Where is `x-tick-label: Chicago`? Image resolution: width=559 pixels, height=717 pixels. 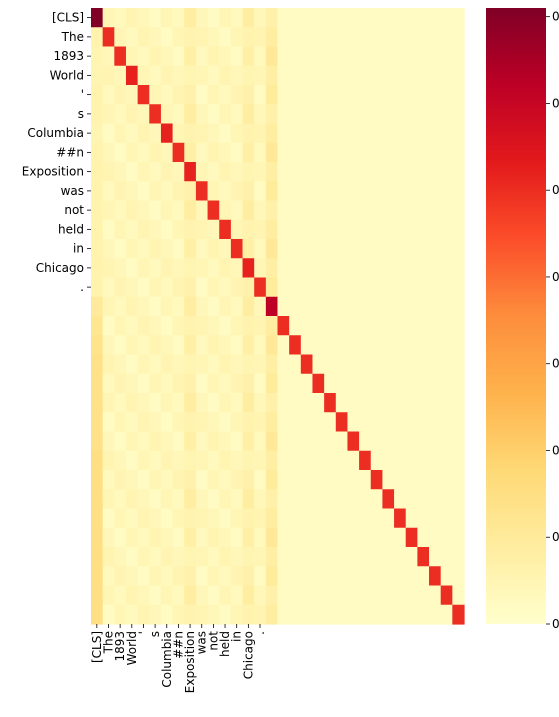
x-tick-label: Chicago is located at coordinates (248, 655).